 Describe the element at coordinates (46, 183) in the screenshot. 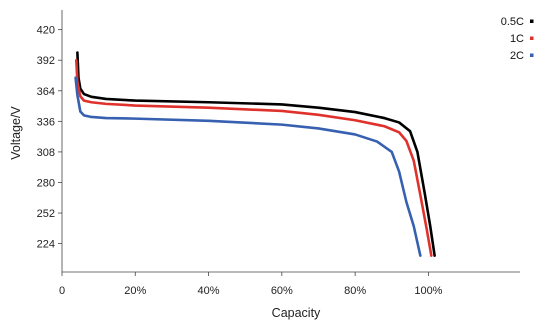

I see `y-tick-label: 280` at that location.